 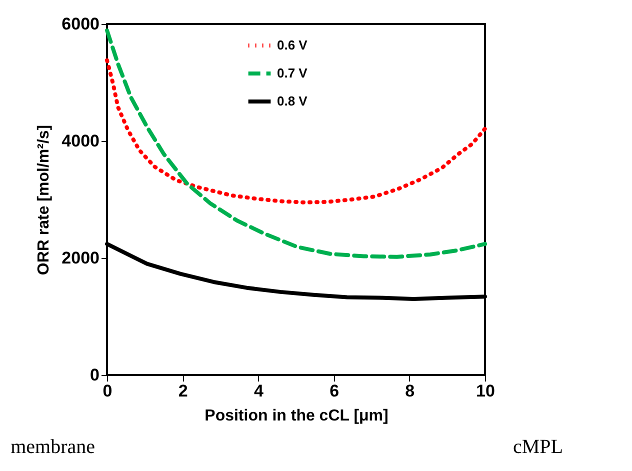 I want to click on legend-label: 0.6 V, so click(x=292, y=45).